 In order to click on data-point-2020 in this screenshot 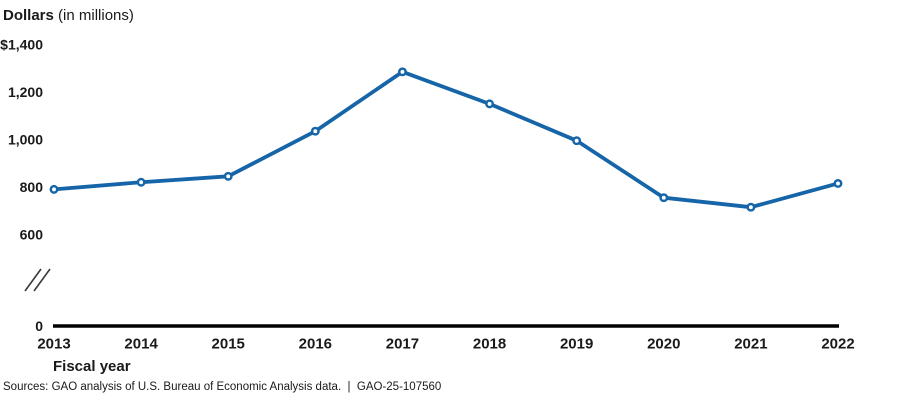, I will do `click(664, 198)`.